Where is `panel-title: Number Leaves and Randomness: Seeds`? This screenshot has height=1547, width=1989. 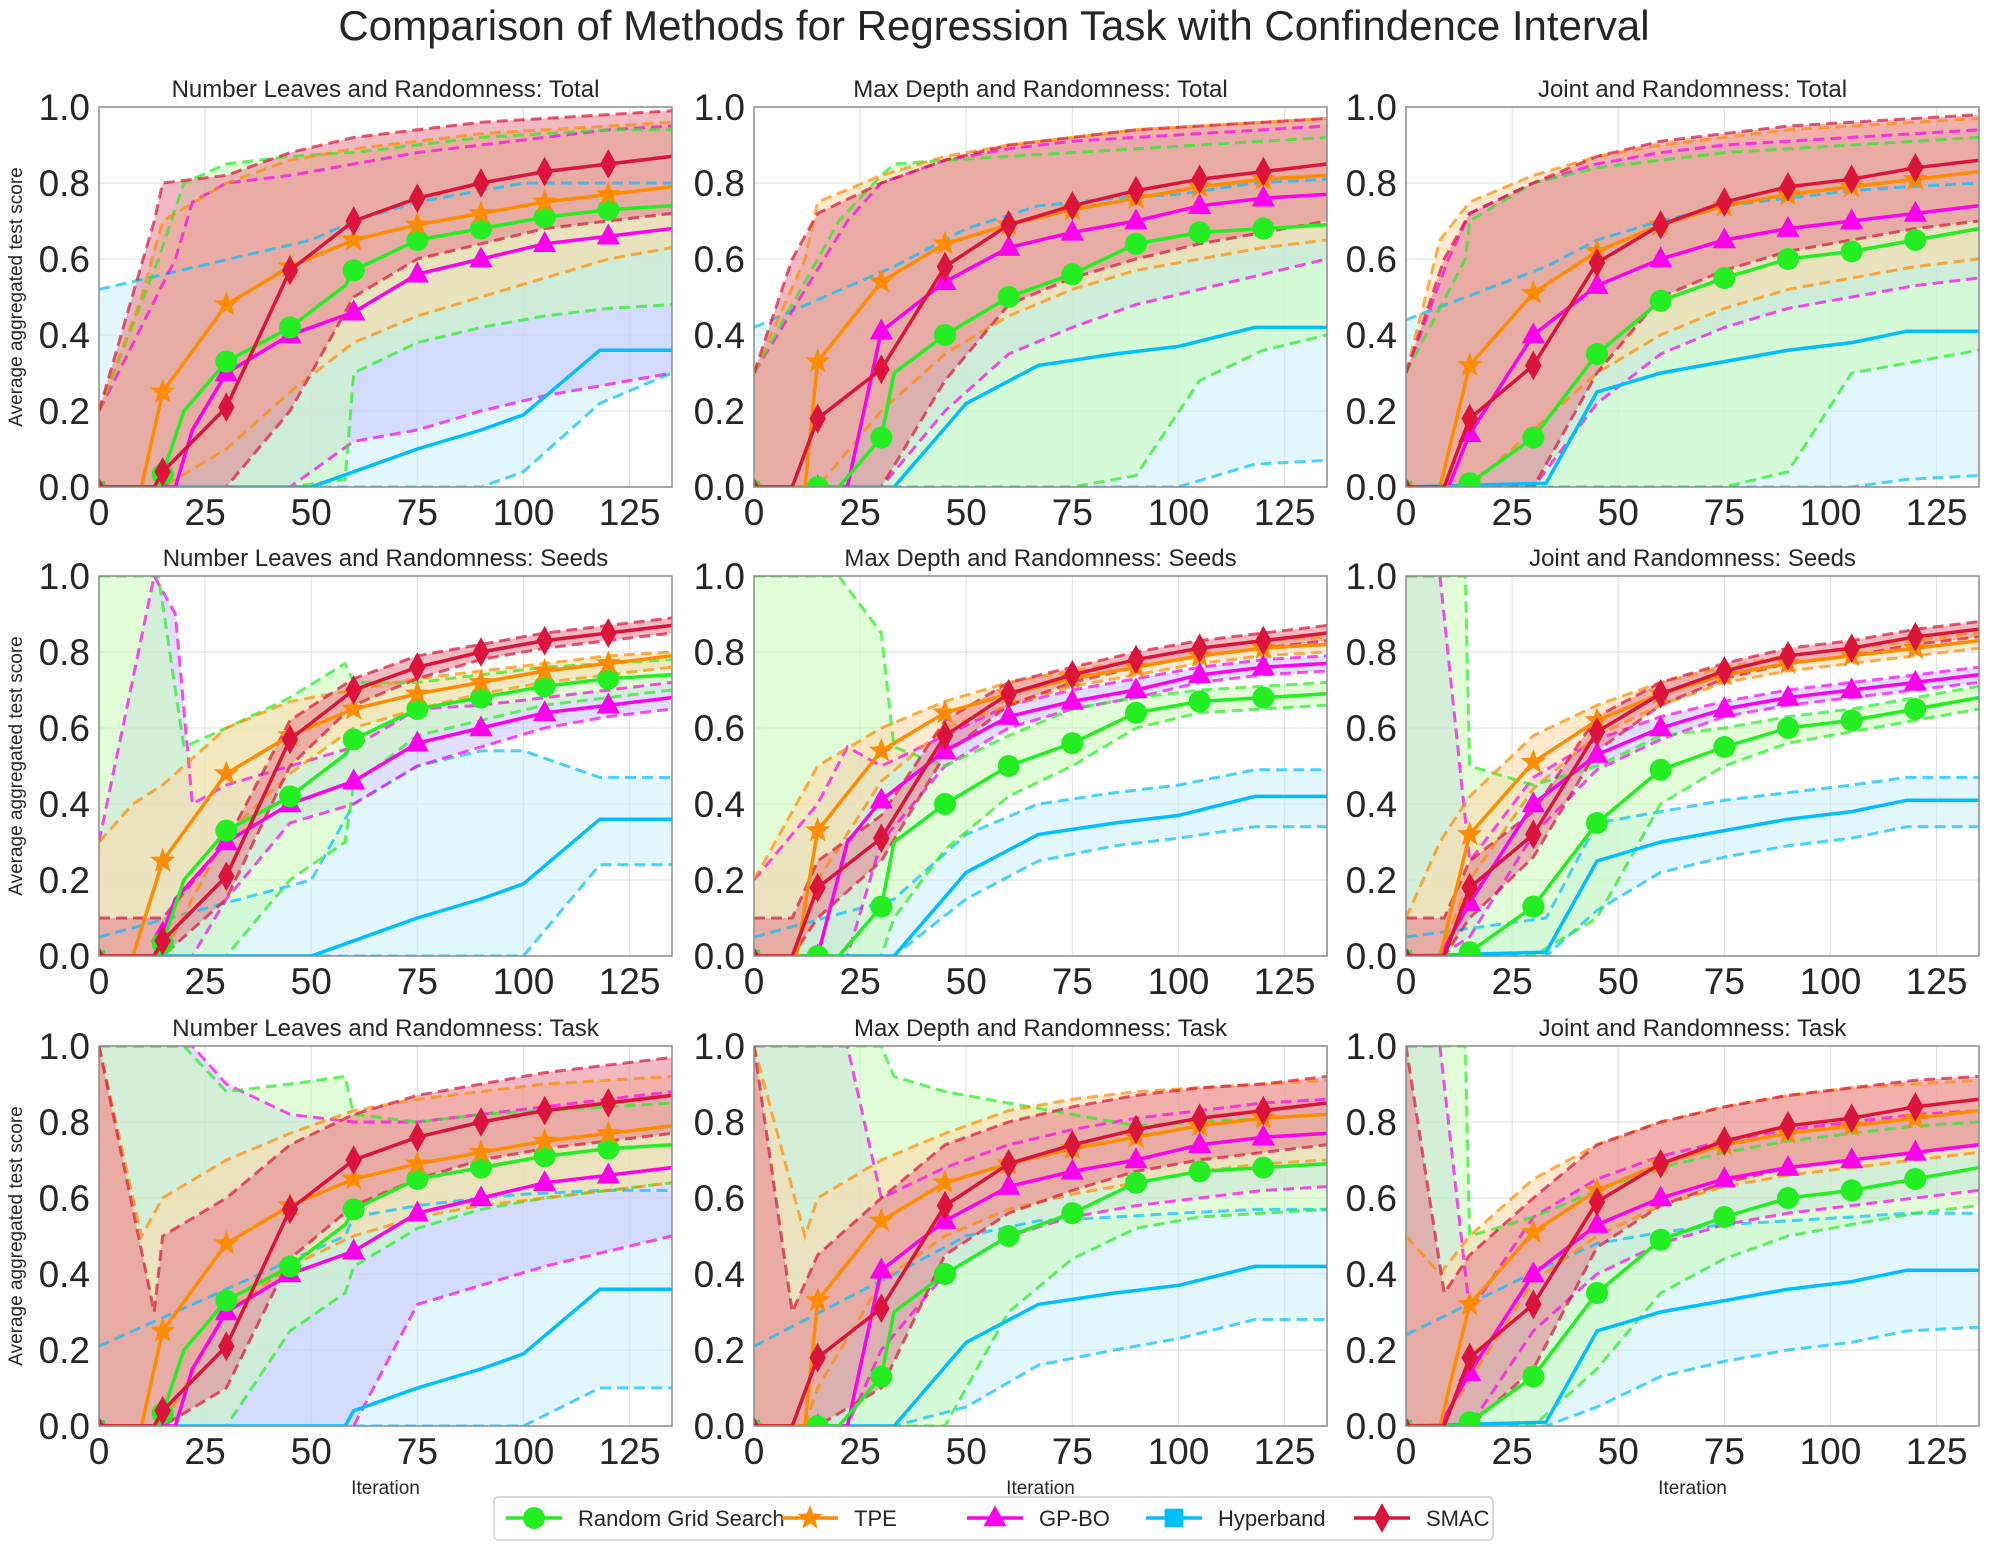 panel-title: Number Leaves and Randomness: Seeds is located at coordinates (386, 558).